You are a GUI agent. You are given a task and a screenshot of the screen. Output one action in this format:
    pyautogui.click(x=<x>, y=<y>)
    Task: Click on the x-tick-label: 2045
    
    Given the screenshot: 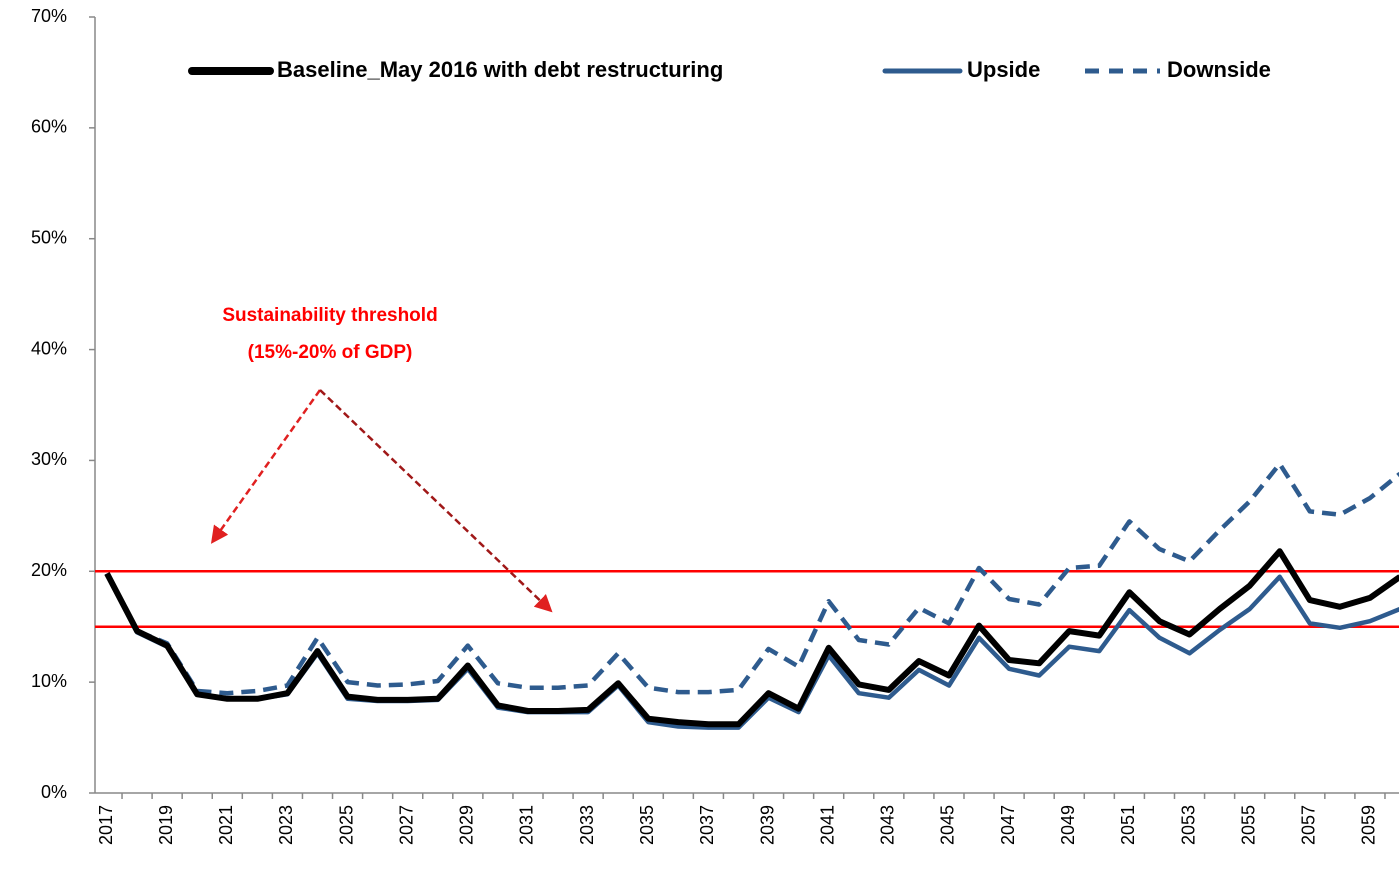 What is the action you would take?
    pyautogui.click(x=948, y=825)
    